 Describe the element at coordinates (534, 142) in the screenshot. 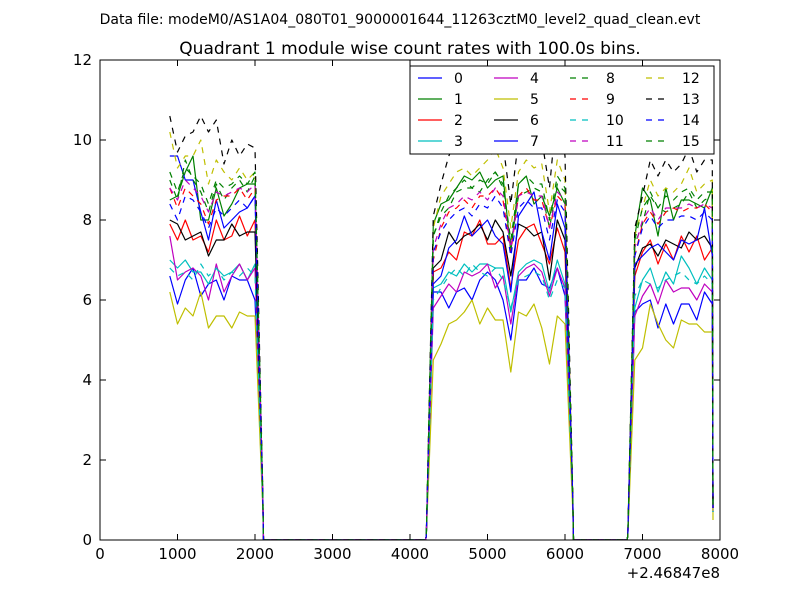

I see `legend-label-7: 7` at that location.